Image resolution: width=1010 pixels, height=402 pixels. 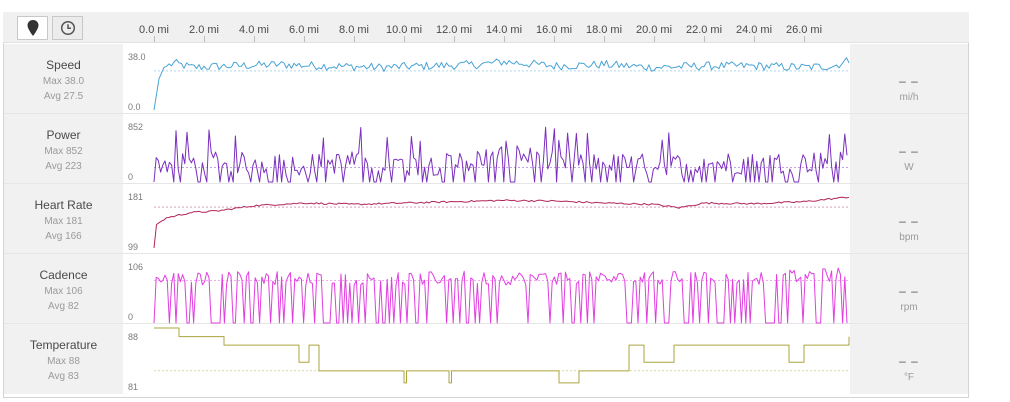 What do you see at coordinates (454, 30) in the screenshot?
I see `x-tick-label: 12.0 mi` at bounding box center [454, 30].